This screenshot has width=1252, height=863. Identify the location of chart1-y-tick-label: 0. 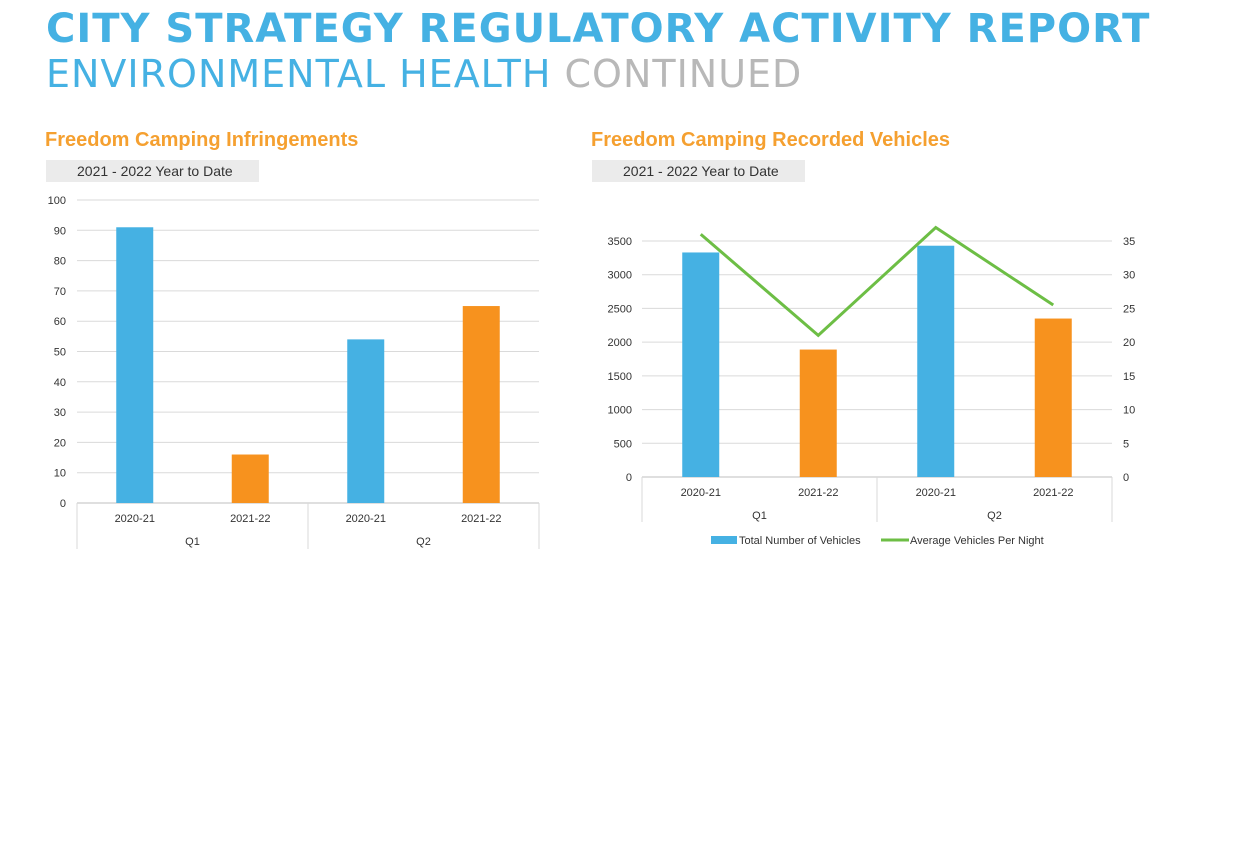
(63, 504).